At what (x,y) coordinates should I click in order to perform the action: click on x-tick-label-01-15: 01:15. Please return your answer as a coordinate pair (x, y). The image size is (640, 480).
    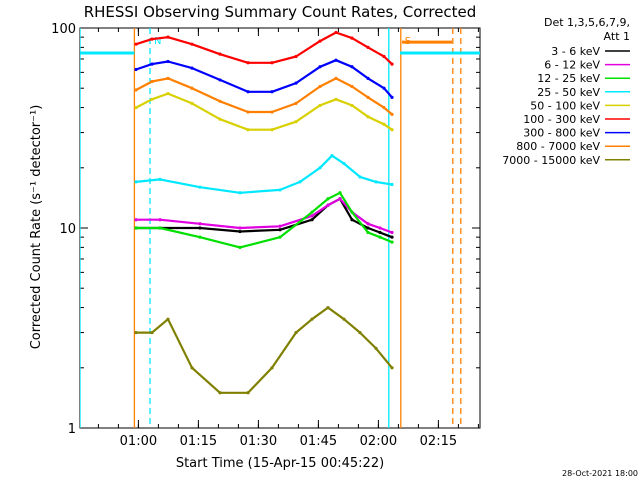
    Looking at the image, I should click on (198, 441).